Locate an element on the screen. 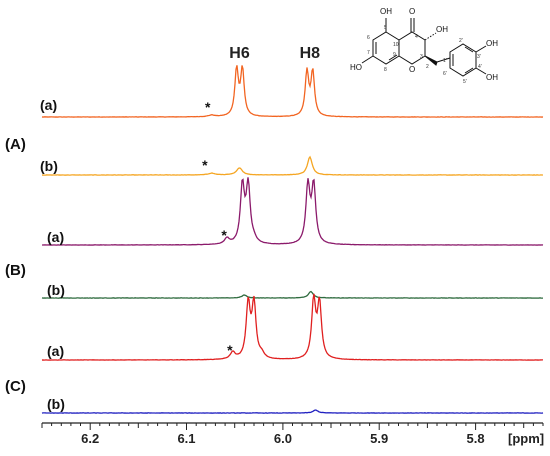 The height and width of the screenshot is (456, 550). locant-5: 5 is located at coordinates (385, 28).